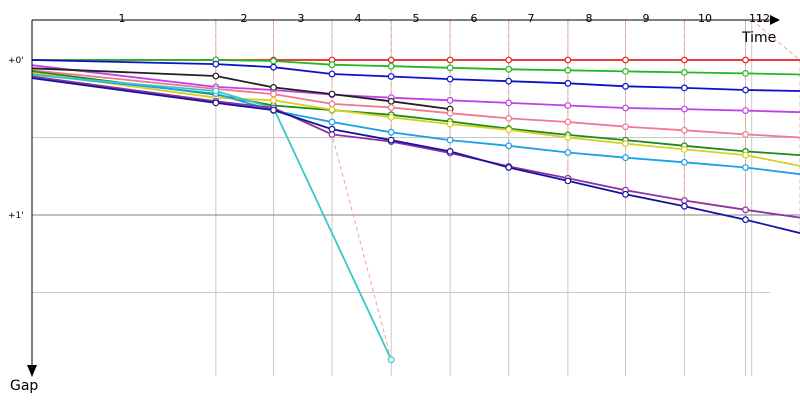 The image size is (800, 400). I want to click on y-axis-arrow-icon, so click(32, 371).